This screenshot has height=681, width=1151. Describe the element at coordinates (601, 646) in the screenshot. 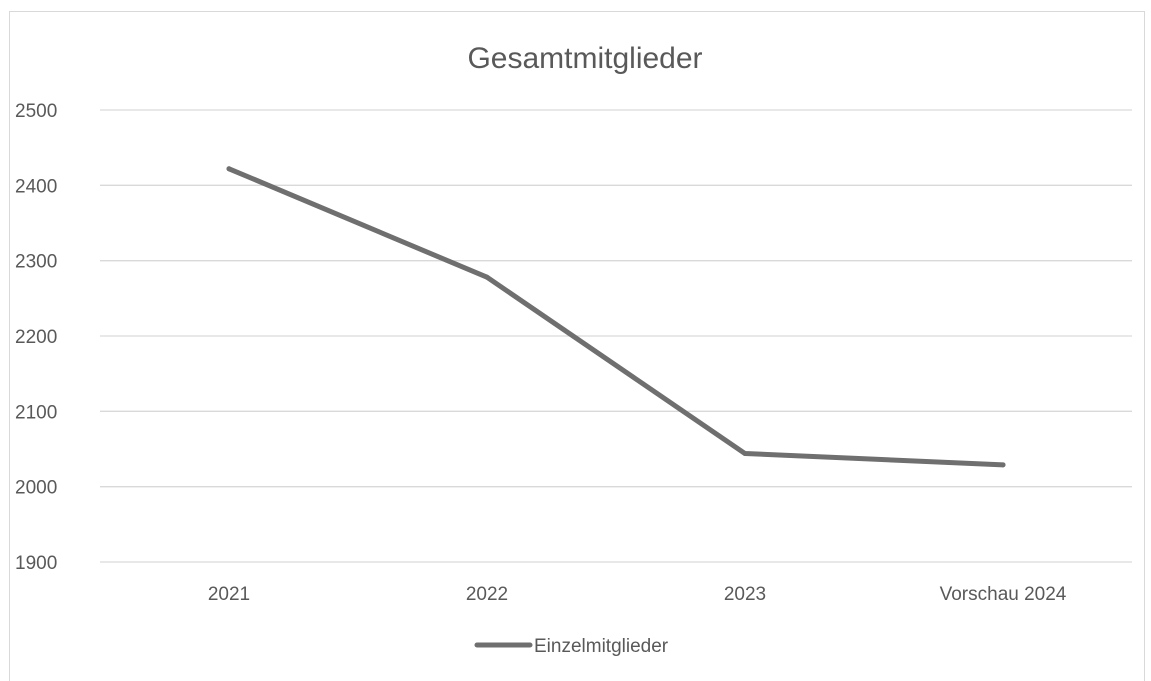

I see `legend-label: Einzelmitglieder` at that location.